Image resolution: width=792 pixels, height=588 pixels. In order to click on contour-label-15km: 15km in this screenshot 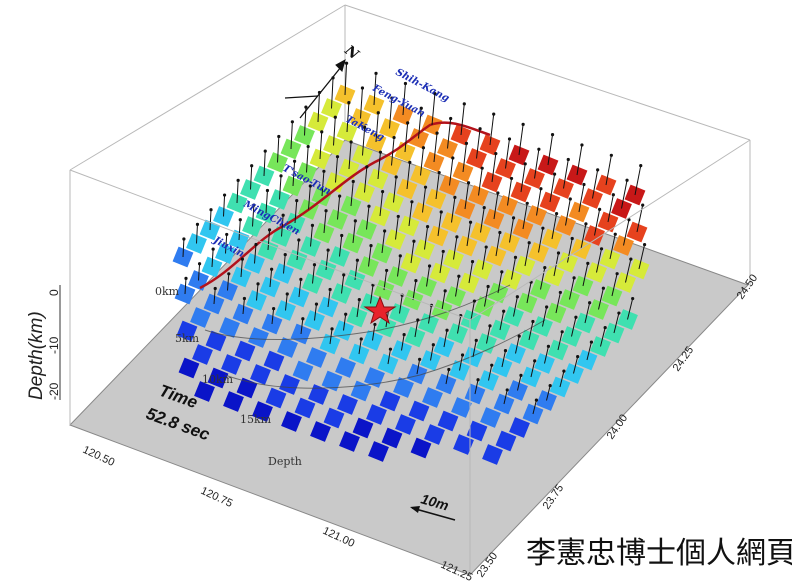, I will do `click(256, 419)`.